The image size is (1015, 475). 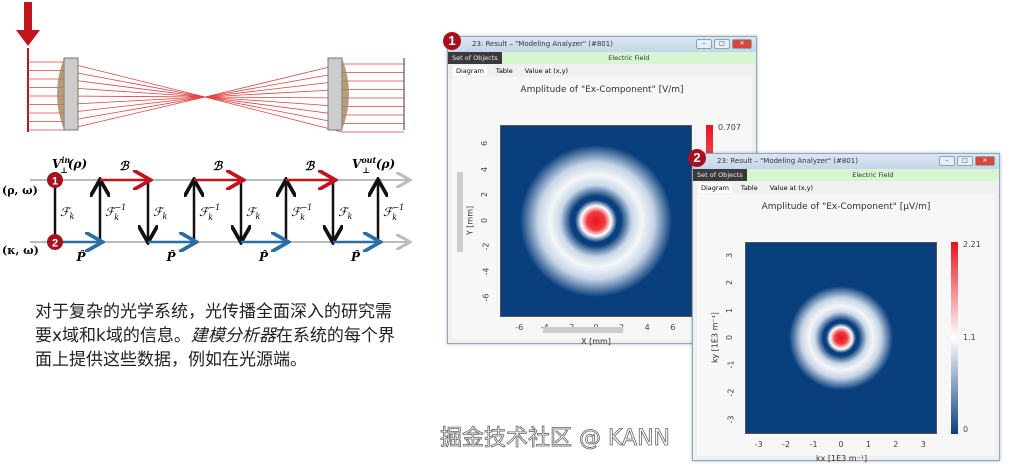 I want to click on source-arrow-icon, so click(x=28, y=24).